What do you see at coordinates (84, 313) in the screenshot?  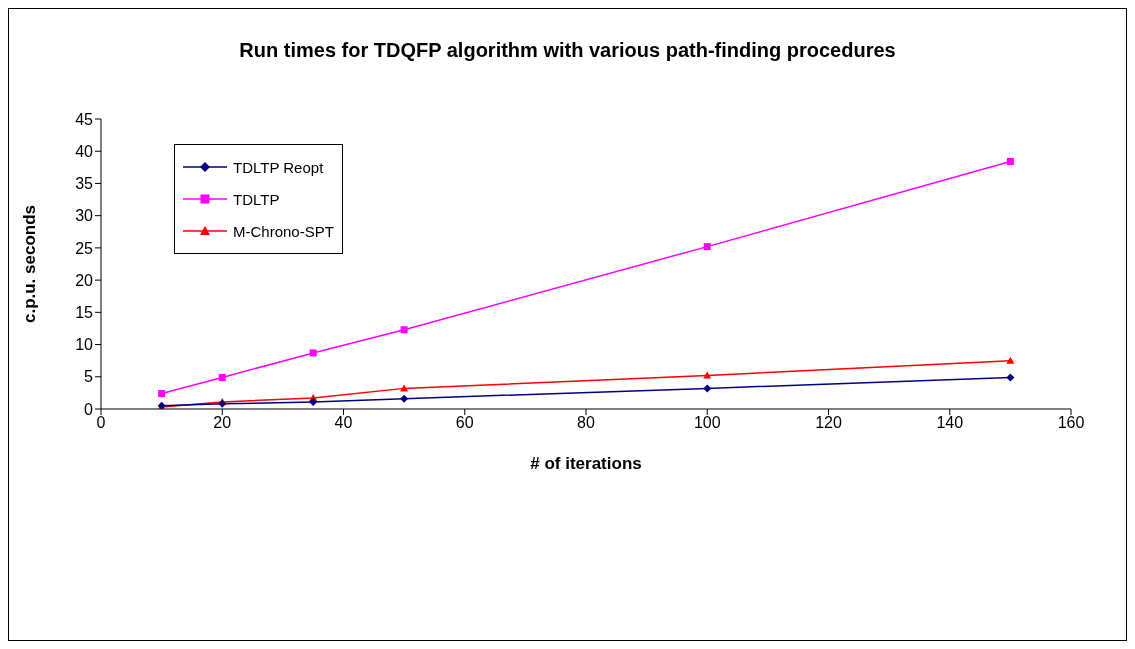 I see `y-tick-label: 15` at bounding box center [84, 313].